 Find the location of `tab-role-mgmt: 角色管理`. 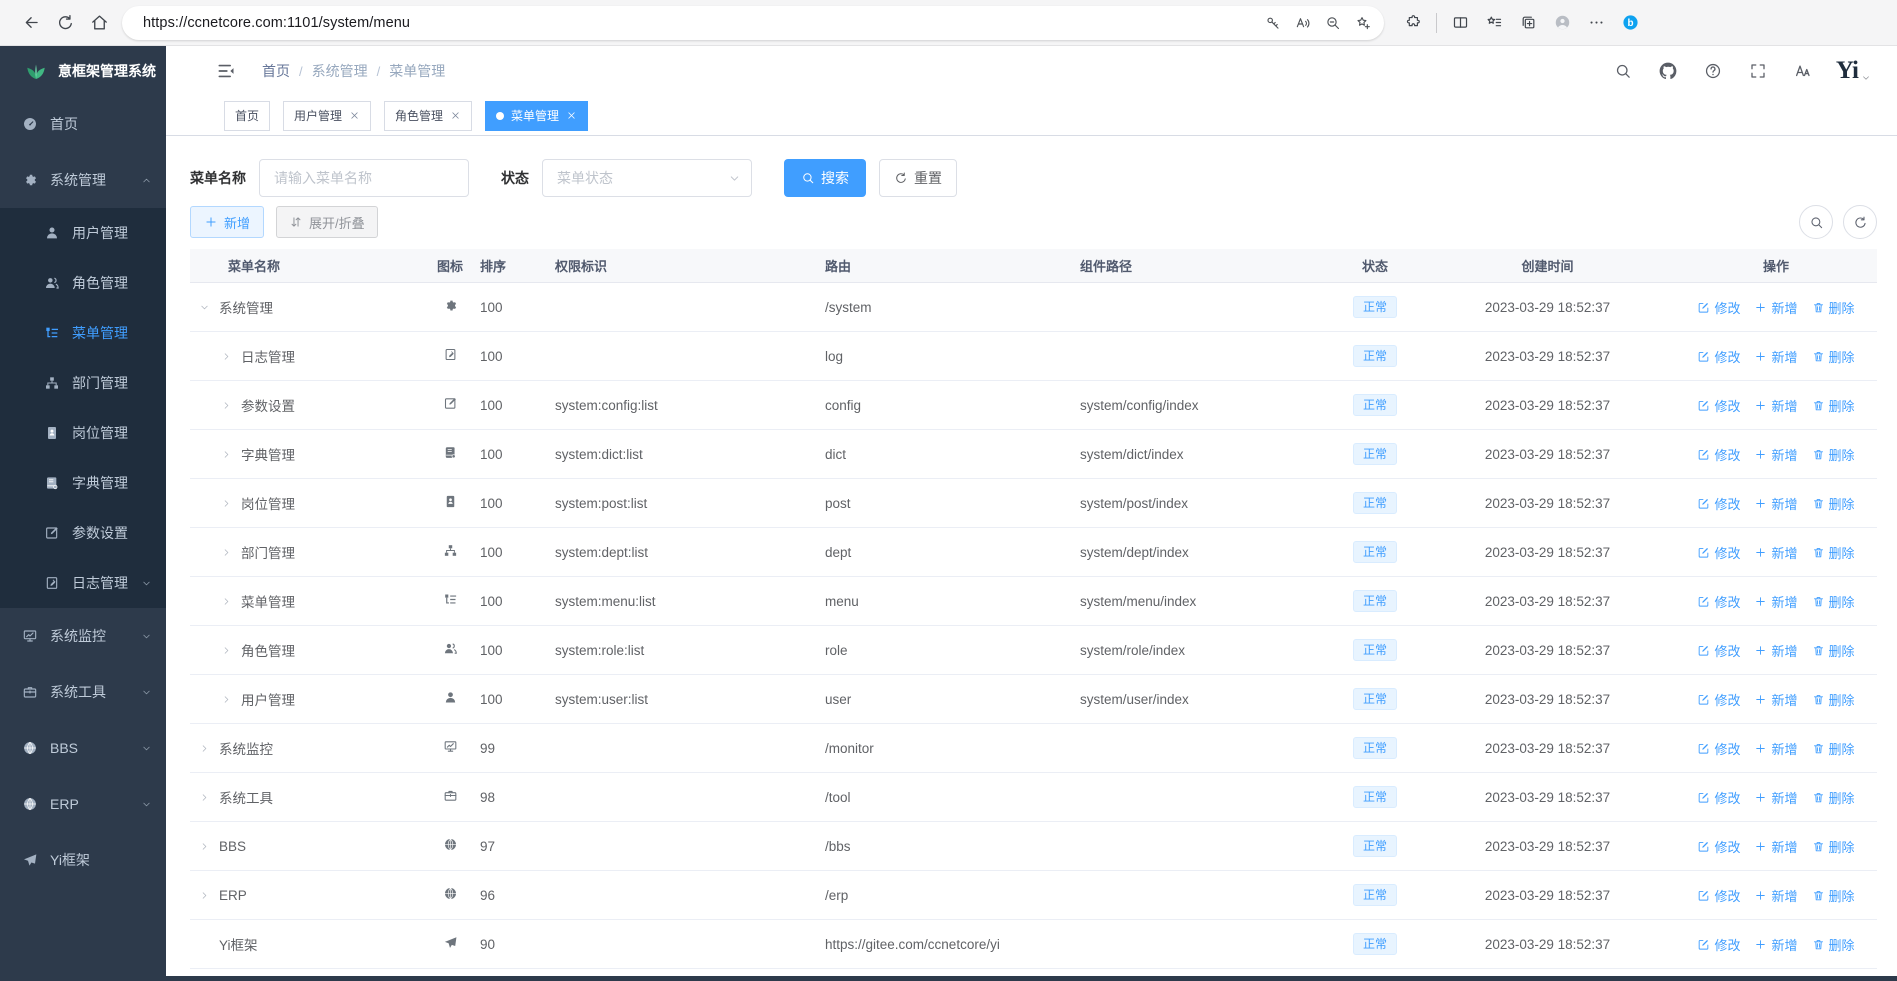

tab-role-mgmt: 角色管理 is located at coordinates (428, 115).